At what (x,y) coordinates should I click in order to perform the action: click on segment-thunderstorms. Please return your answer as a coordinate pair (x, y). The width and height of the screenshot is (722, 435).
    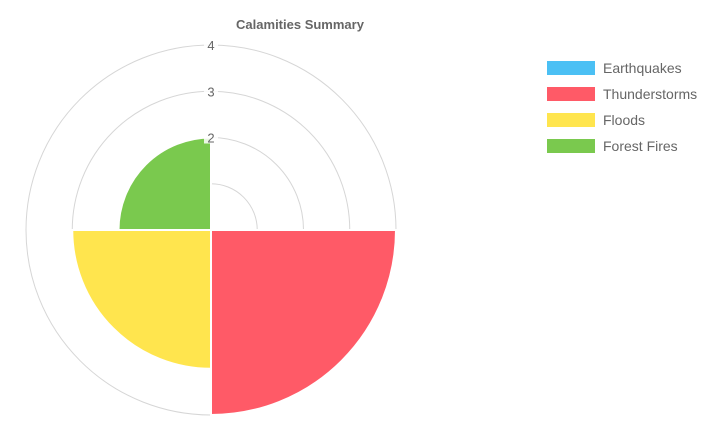
    Looking at the image, I should click on (304, 323).